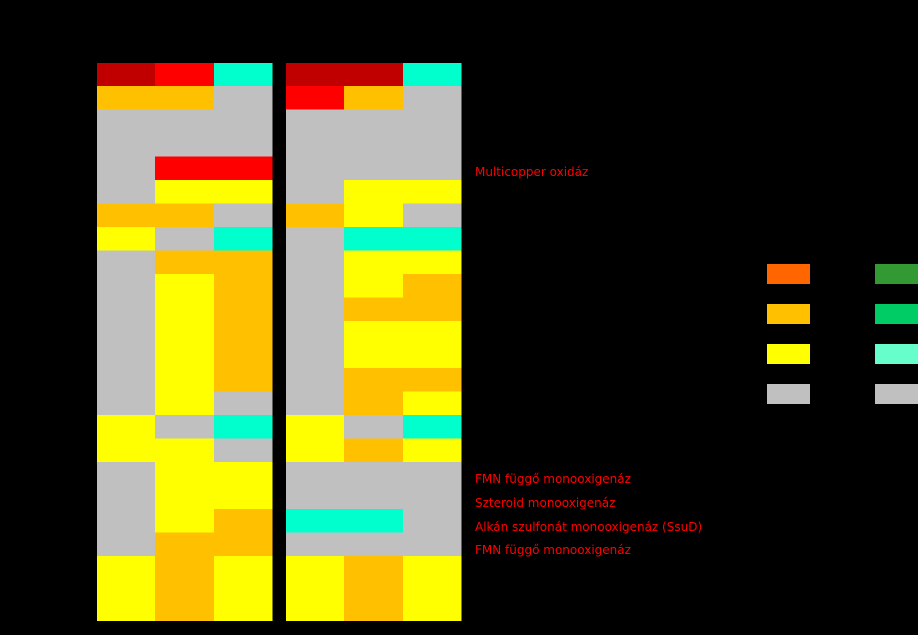 The image size is (918, 635). I want to click on heatmap-cell-p2-r10-c3, so click(432, 286).